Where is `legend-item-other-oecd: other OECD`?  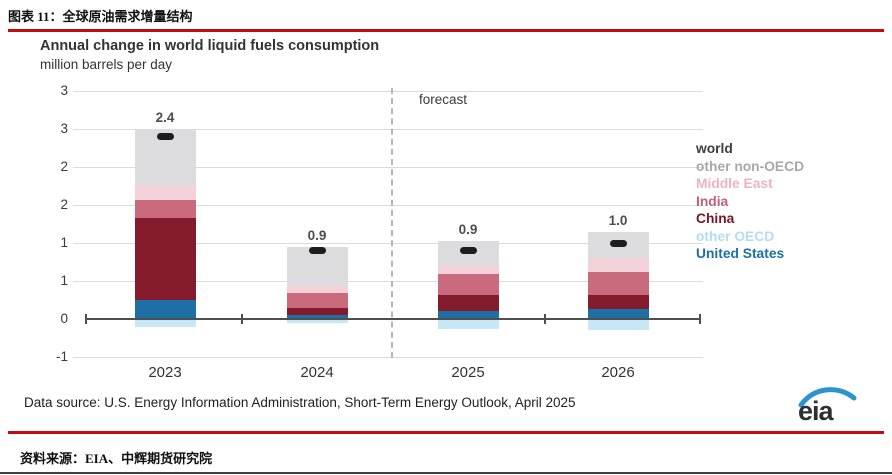
legend-item-other-oecd: other OECD is located at coordinates (735, 236).